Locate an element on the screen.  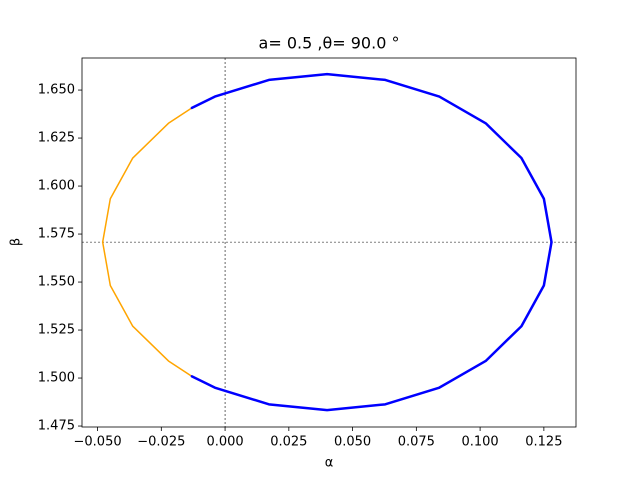
y-tick-label: 1.625 is located at coordinates (56, 138).